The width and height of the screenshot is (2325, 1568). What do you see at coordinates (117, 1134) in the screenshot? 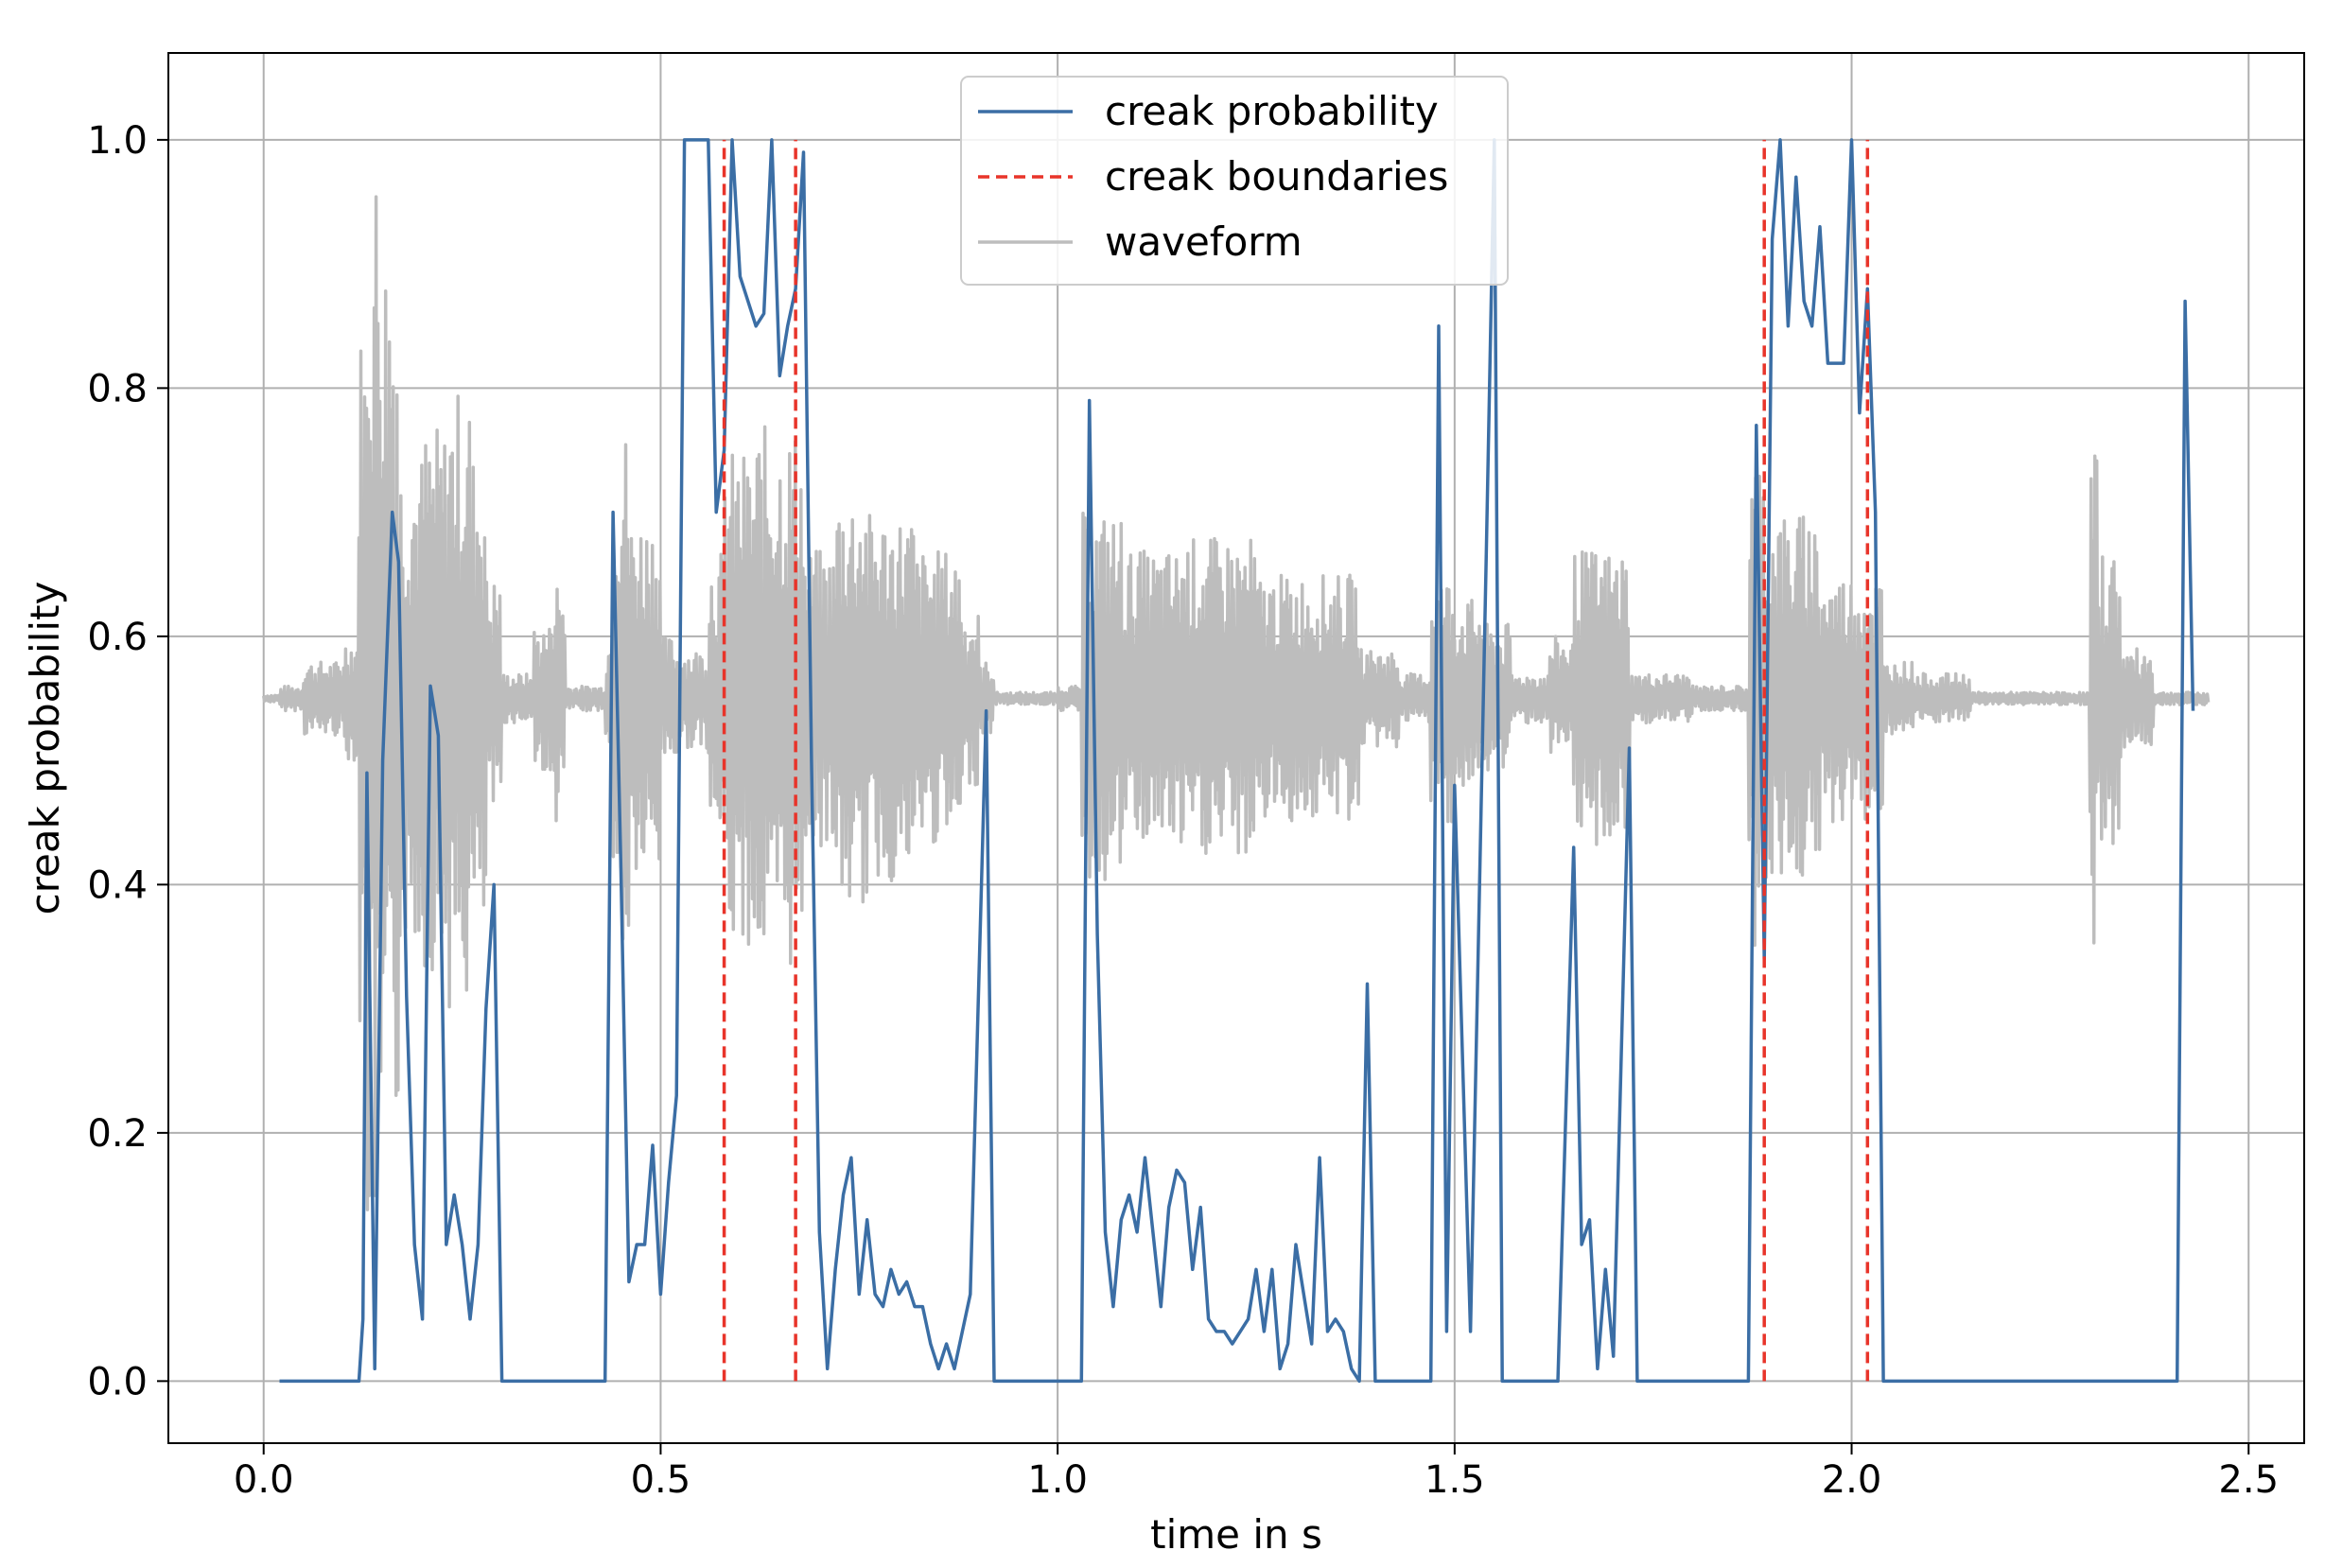
I see `y-tick-label: 0.2` at bounding box center [117, 1134].